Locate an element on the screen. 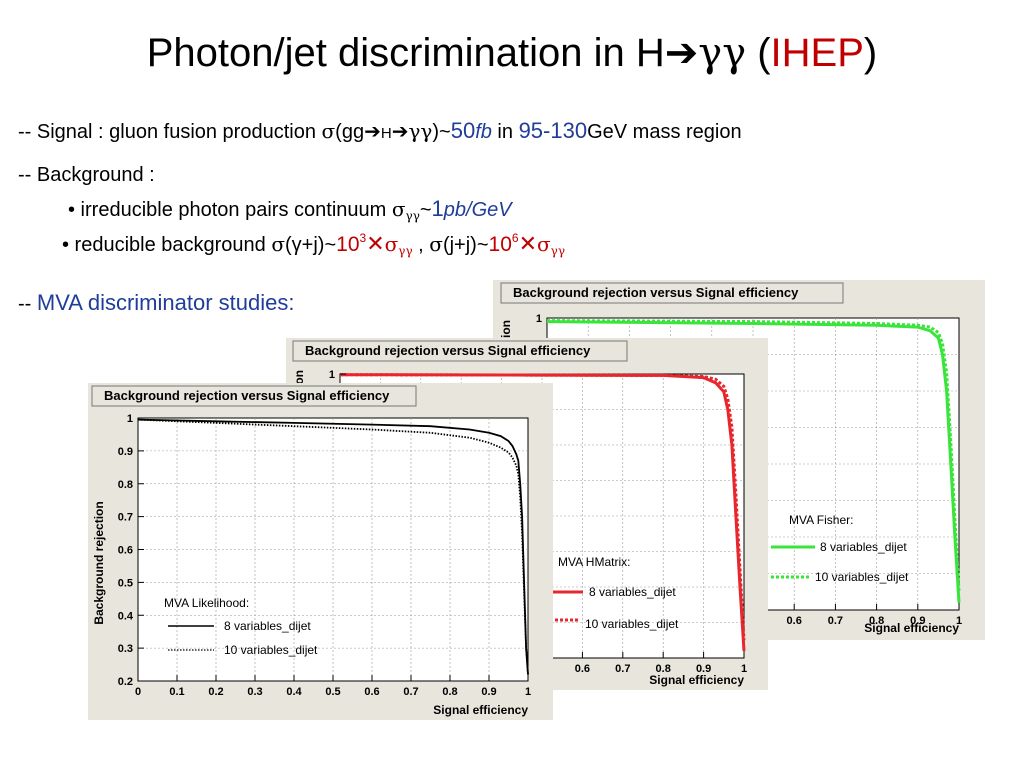 The width and height of the screenshot is (1024, 768). mva-label: MVA discriminator studies: is located at coordinates (165, 302).